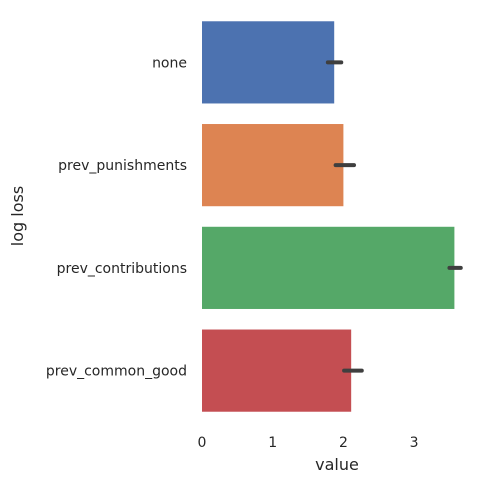  What do you see at coordinates (202, 443) in the screenshot?
I see `x-tick-label: 0` at bounding box center [202, 443].